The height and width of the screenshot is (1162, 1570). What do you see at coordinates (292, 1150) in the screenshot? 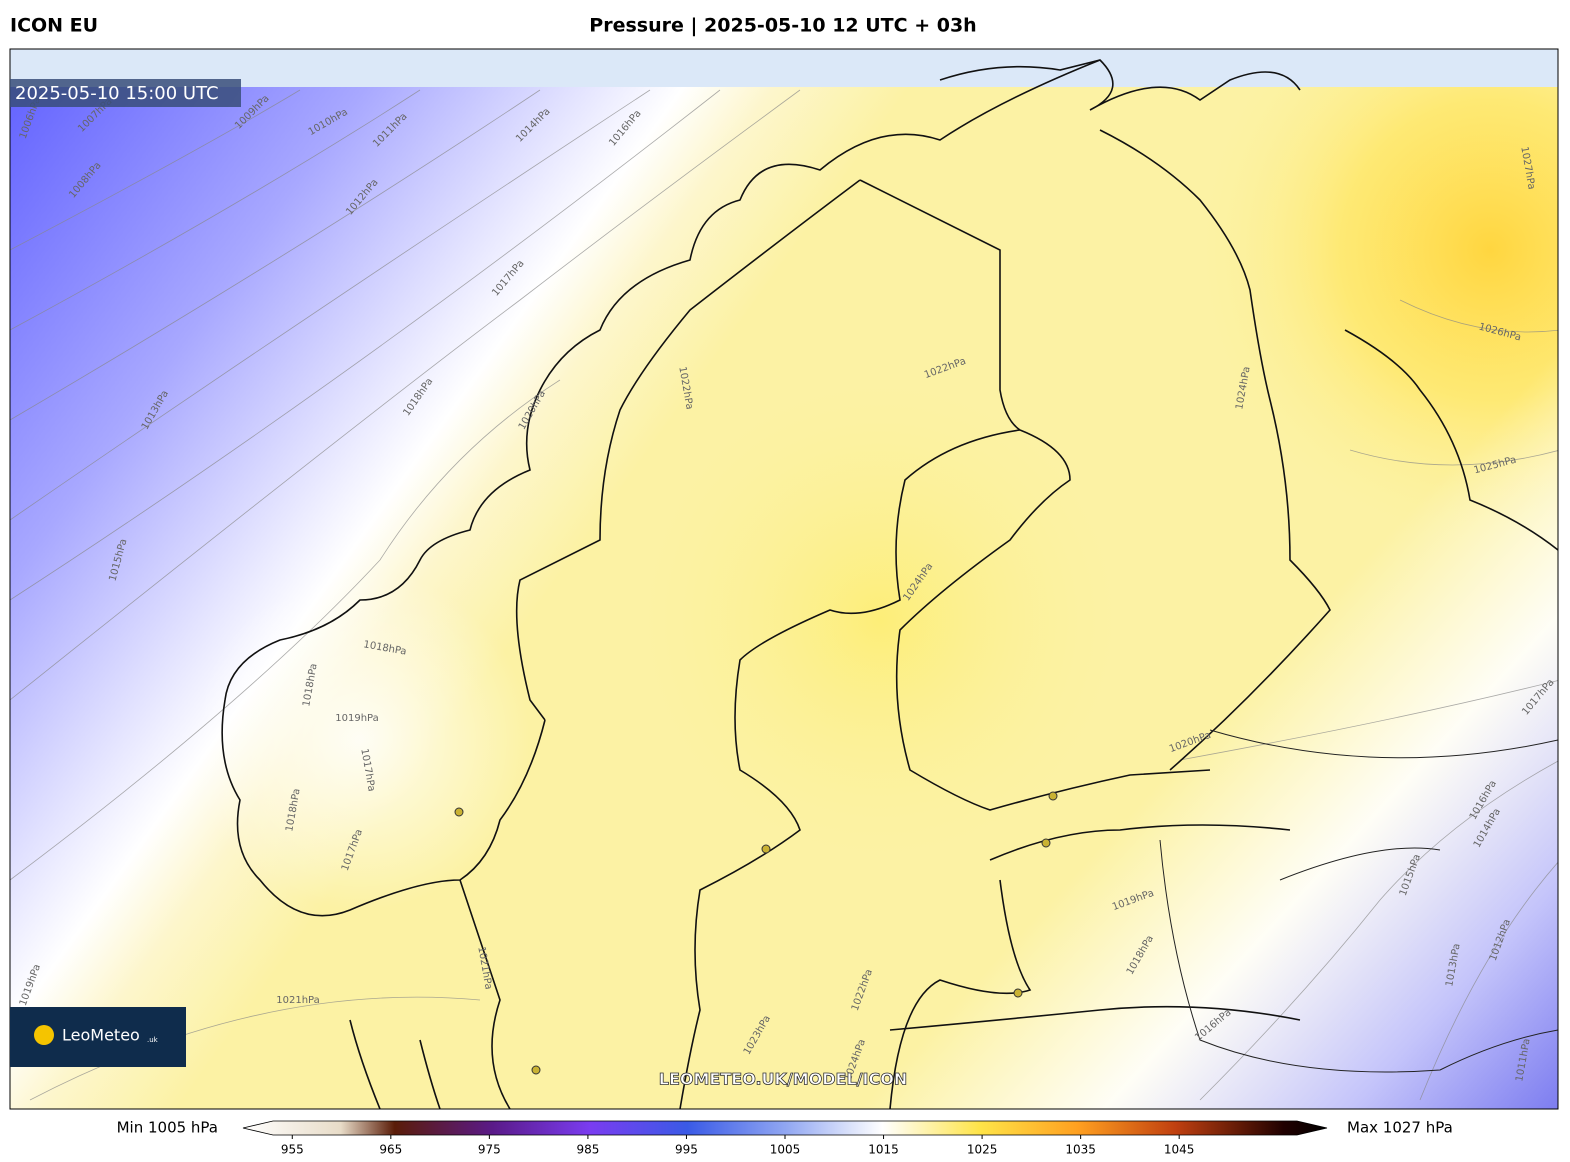
I see `colorbar-tick-label: 955` at bounding box center [292, 1150].